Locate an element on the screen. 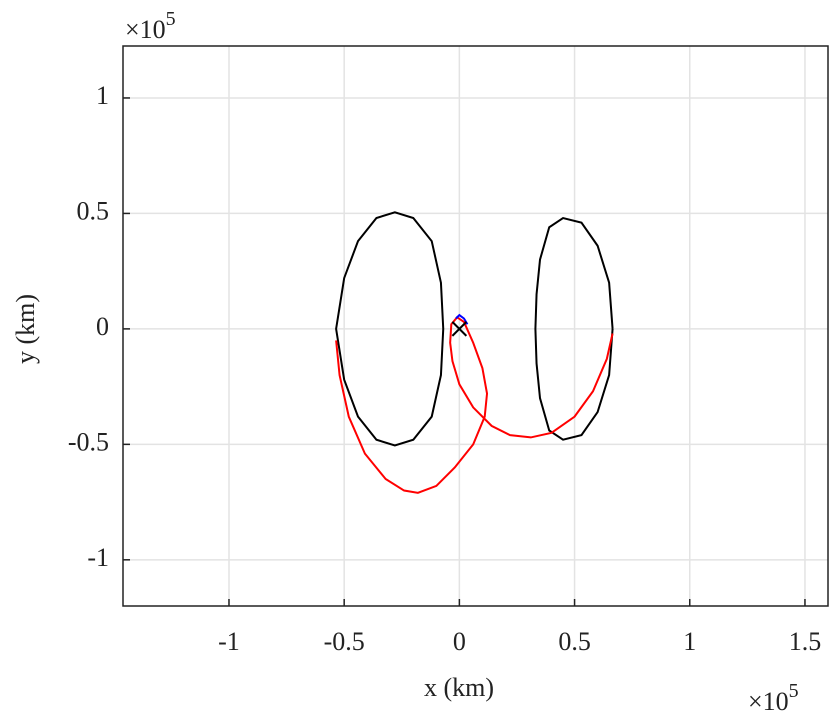 Image resolution: width=830 pixels, height=717 pixels. x-tick-label: 0 is located at coordinates (459, 641).